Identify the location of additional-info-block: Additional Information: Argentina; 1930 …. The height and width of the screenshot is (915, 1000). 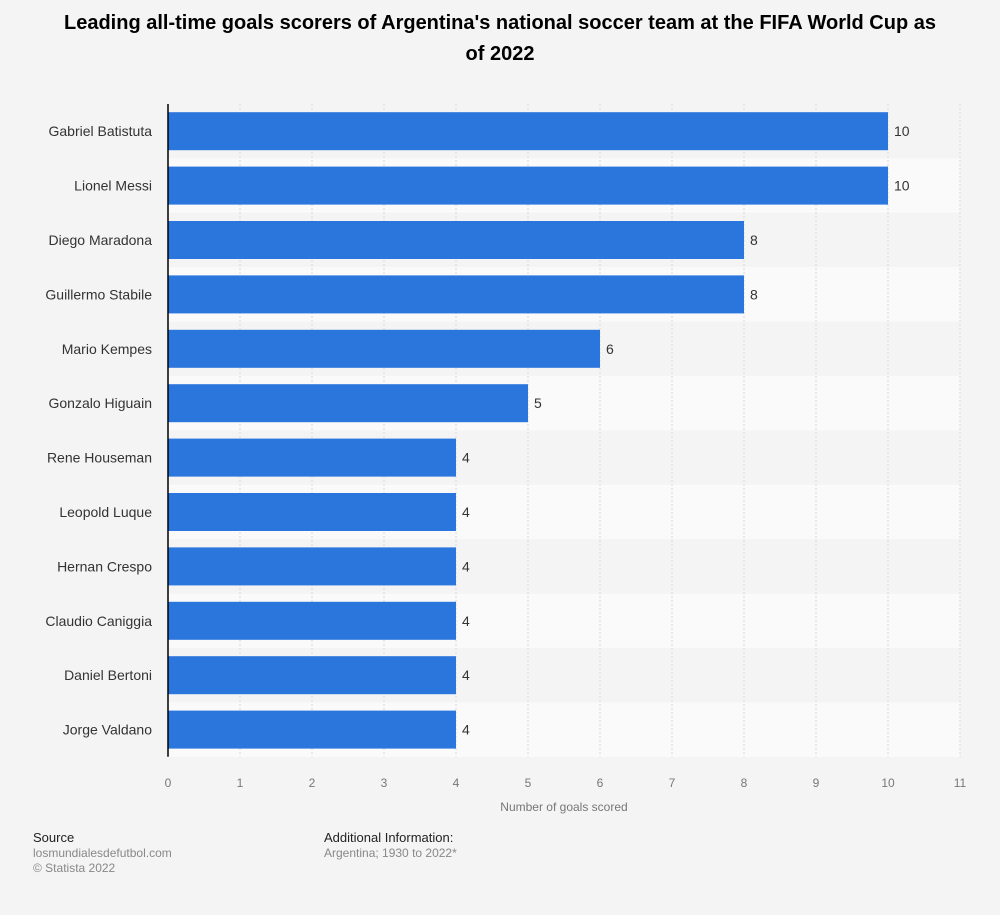
(390, 845).